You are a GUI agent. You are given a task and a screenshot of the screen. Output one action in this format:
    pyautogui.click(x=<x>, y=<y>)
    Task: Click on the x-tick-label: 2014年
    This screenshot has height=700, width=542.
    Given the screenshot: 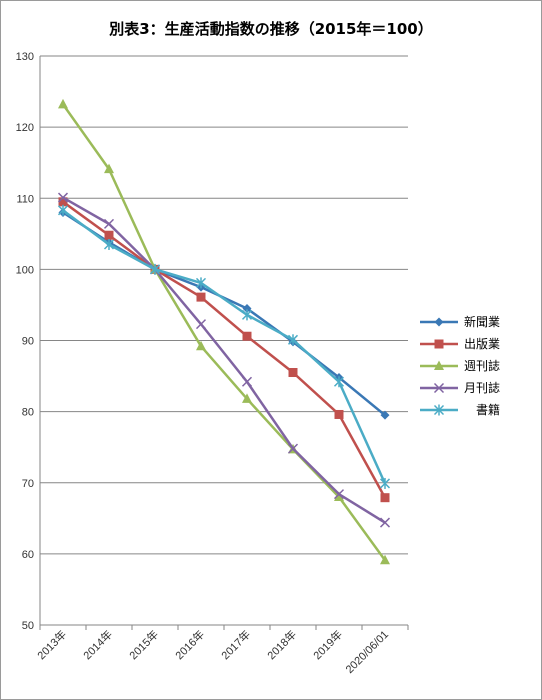 What is the action you would take?
    pyautogui.click(x=97, y=644)
    